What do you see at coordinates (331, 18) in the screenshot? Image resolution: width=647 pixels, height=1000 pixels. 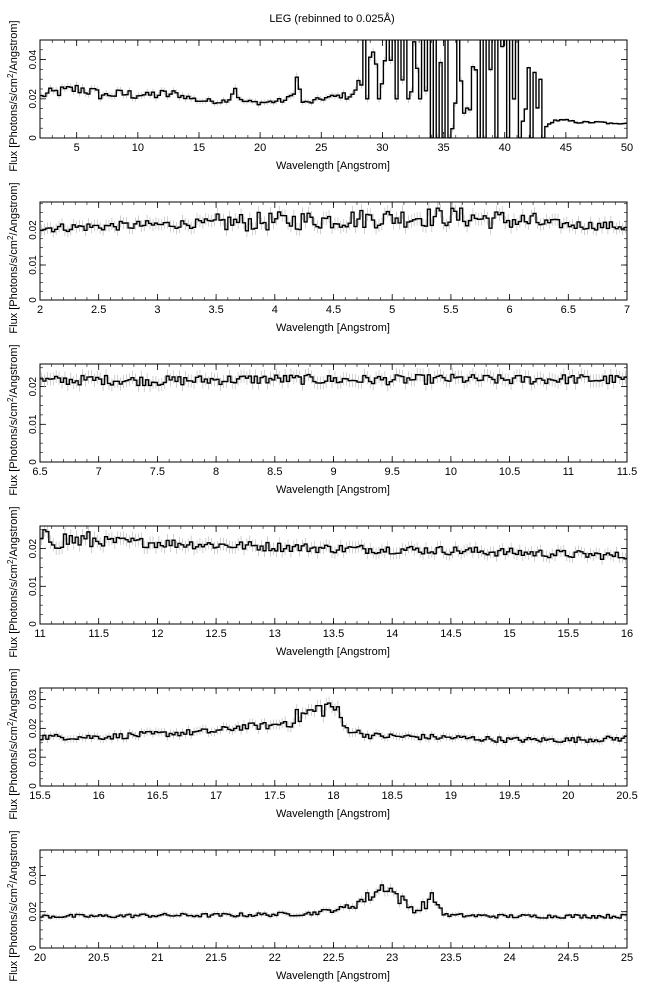 I see `figure-title: LEG (rebinned to 0.025Å)` at bounding box center [331, 18].